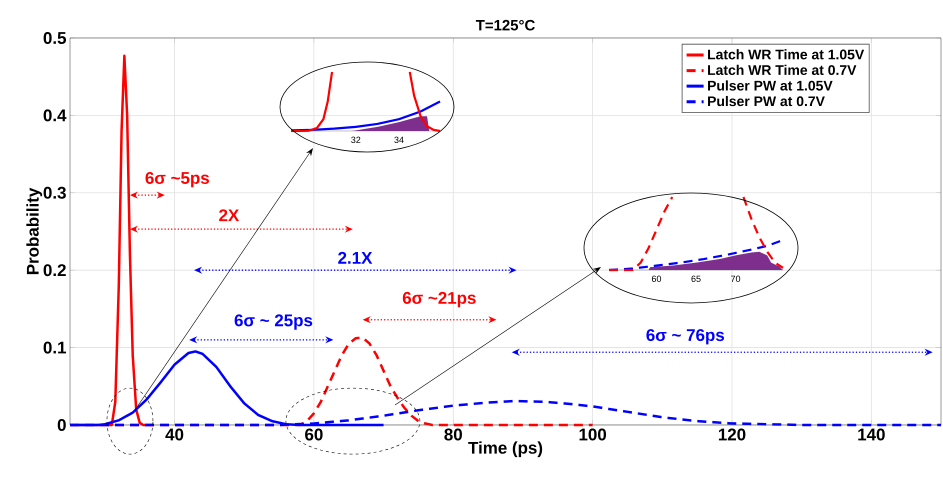 This screenshot has width=943, height=483. I want to click on y-tick-label: 0.2, so click(55, 270).